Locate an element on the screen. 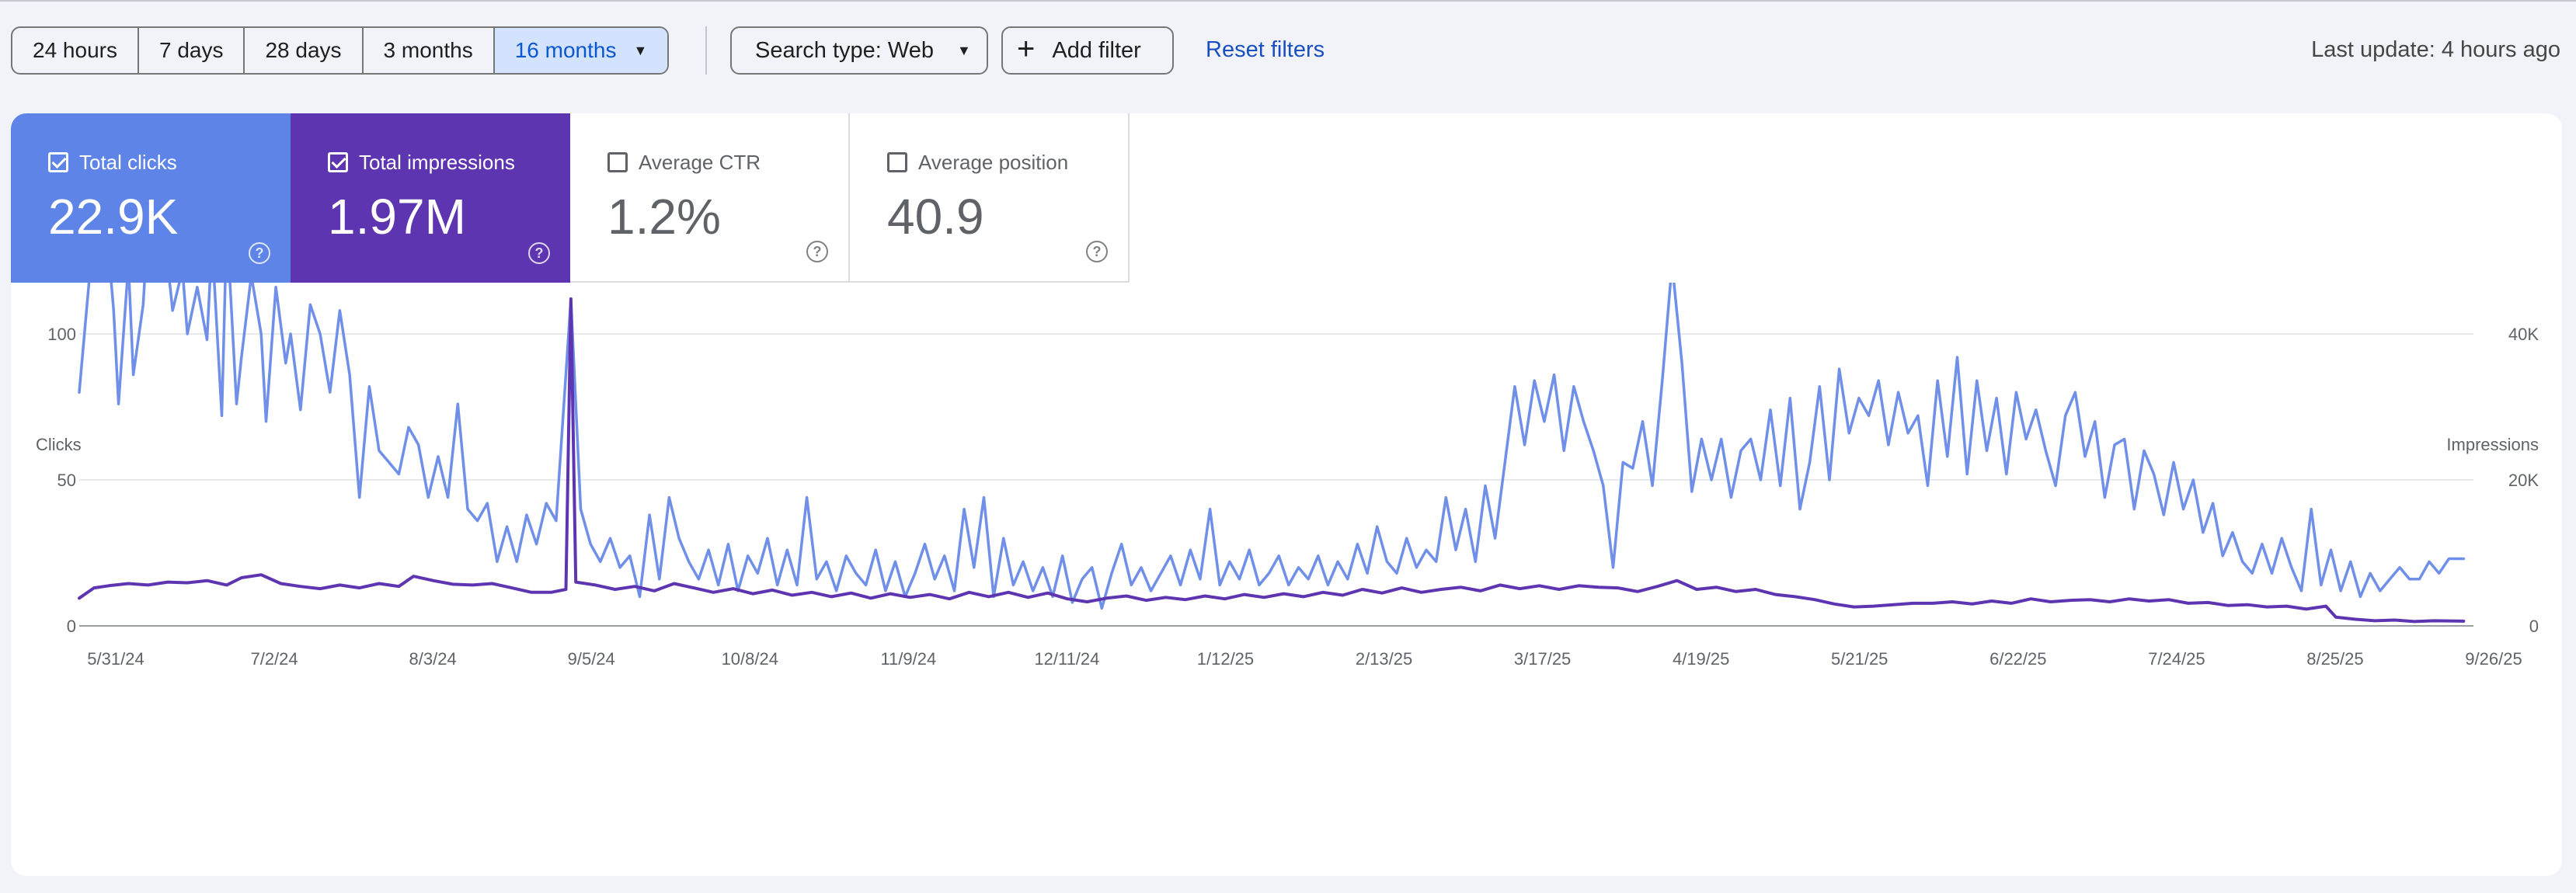 Image resolution: width=2576 pixels, height=893 pixels. date-range-label: 16 months is located at coordinates (565, 50).